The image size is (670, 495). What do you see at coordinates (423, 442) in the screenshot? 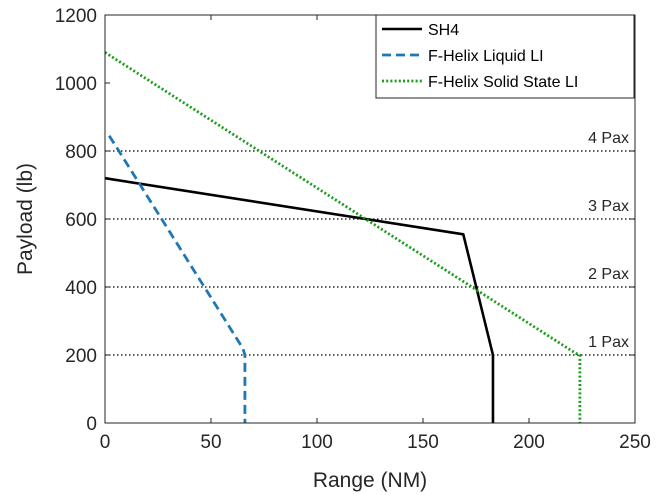
I see `x-tick-label: 150` at bounding box center [423, 442].